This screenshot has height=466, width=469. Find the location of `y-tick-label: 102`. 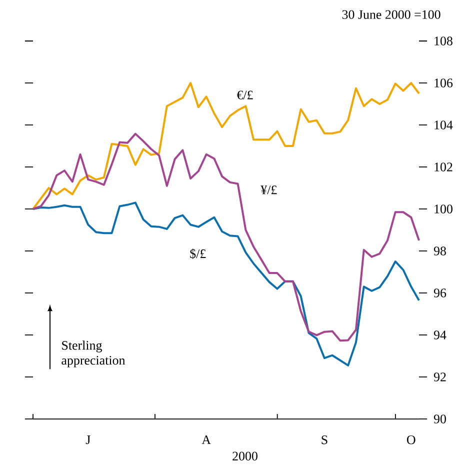

y-tick-label: 102 is located at coordinates (443, 167).